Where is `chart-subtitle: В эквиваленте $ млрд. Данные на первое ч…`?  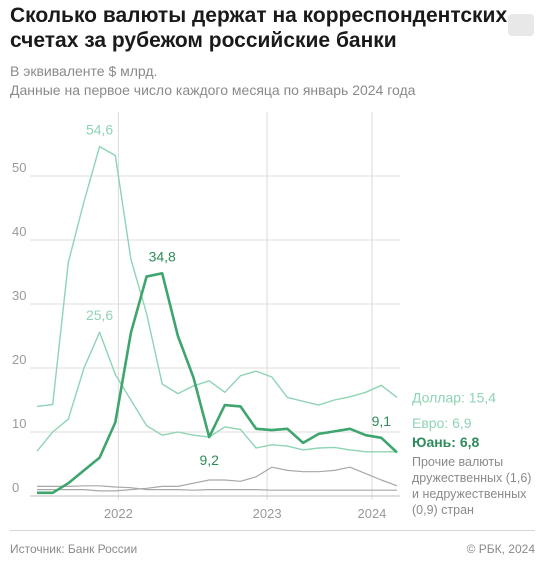 chart-subtitle: В эквиваленте $ млрд. Данные на первое ч… is located at coordinates (212, 81).